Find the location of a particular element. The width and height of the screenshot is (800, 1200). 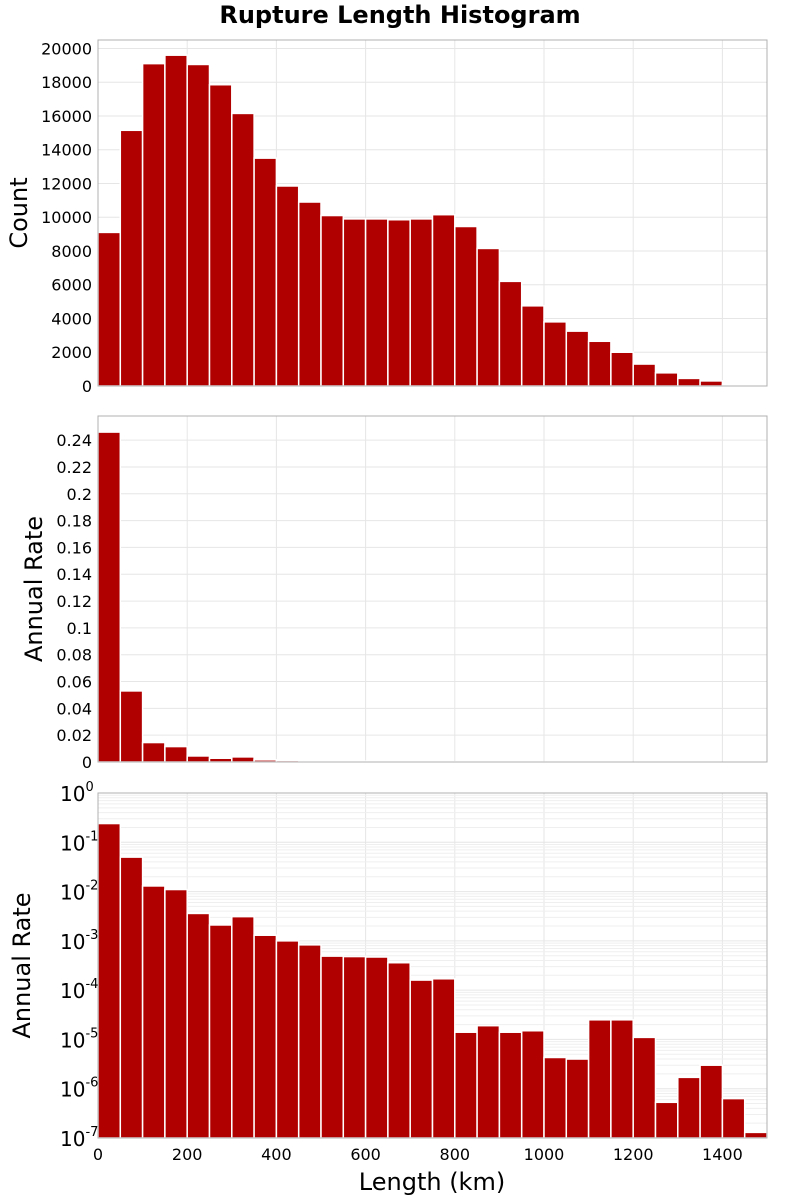

y-tick-label: 8000 is located at coordinates (71, 251).